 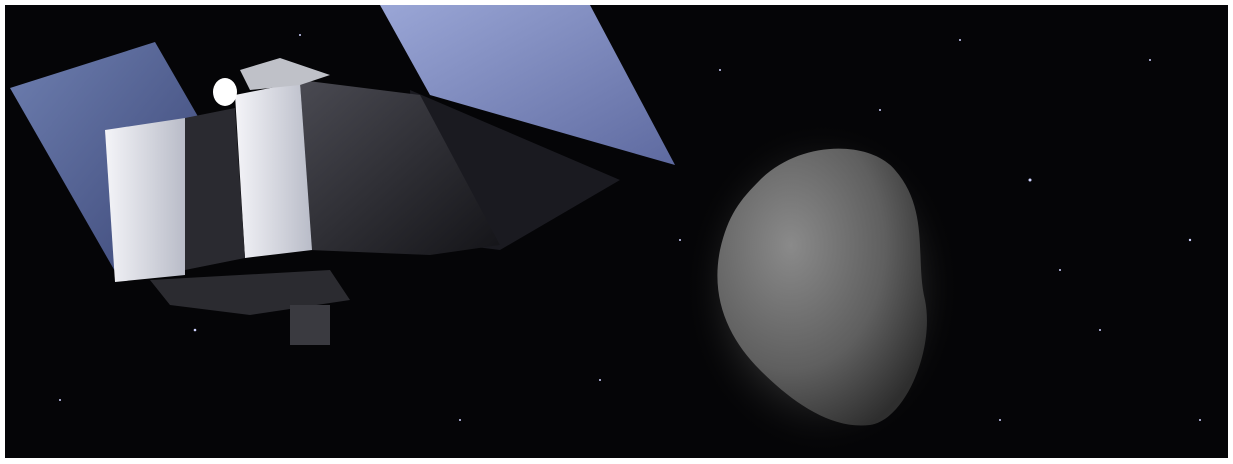 What do you see at coordinates (822, 287) in the screenshot?
I see `asteroid` at bounding box center [822, 287].